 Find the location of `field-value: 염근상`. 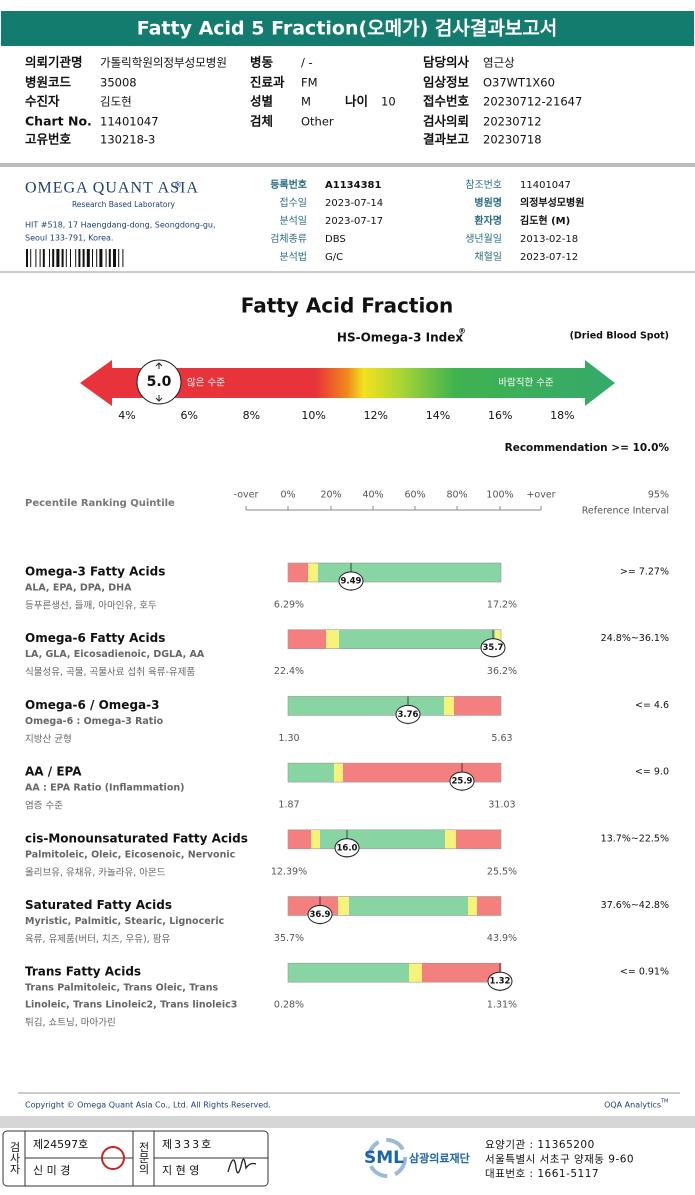

field-value: 염근상 is located at coordinates (499, 63).